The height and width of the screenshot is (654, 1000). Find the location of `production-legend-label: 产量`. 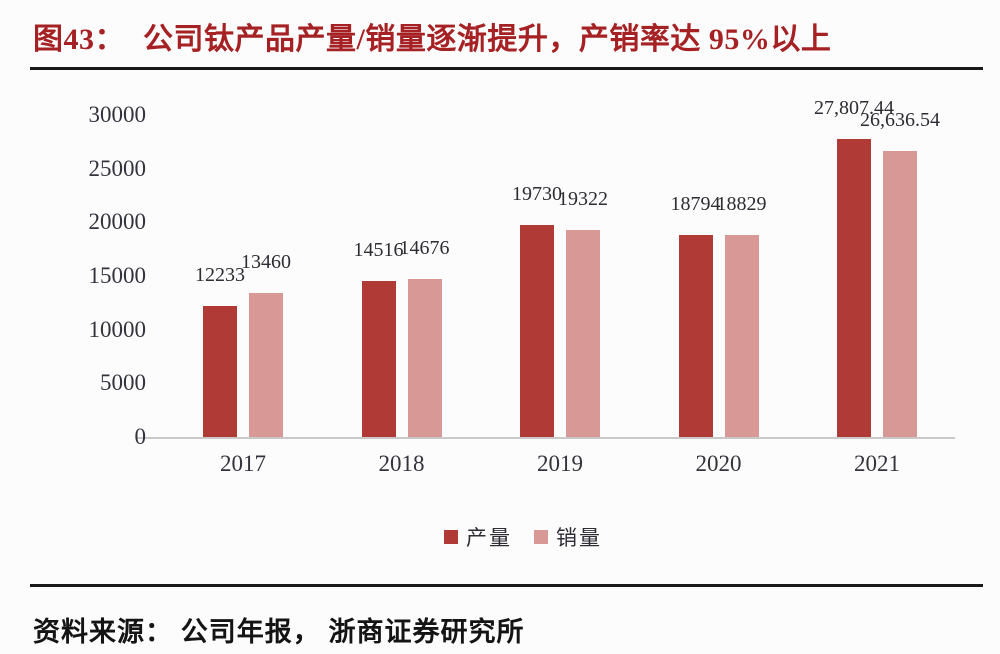

production-legend-label: 产量 is located at coordinates (489, 538).